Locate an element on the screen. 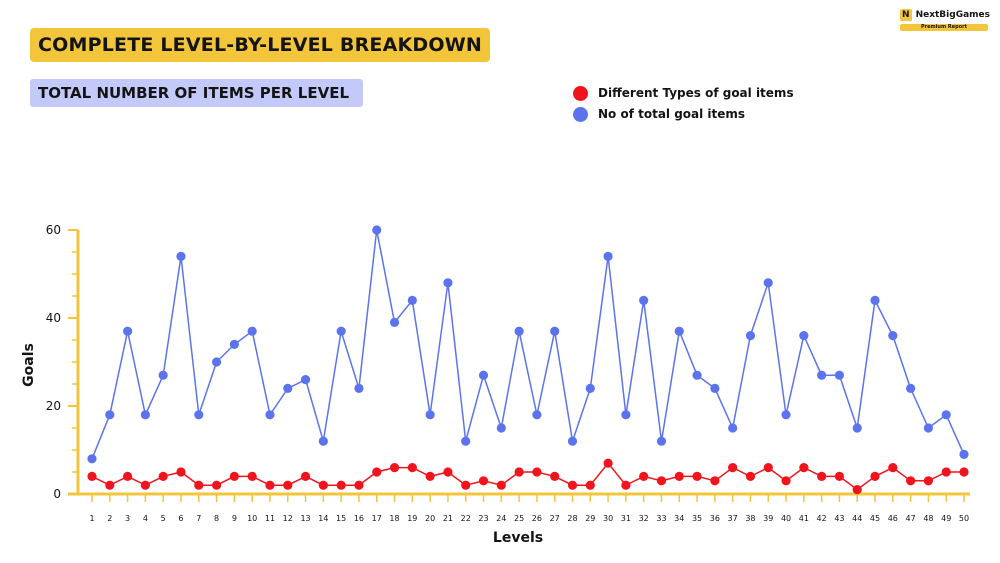  y-tick-label-40: 40 is located at coordinates (53, 318).